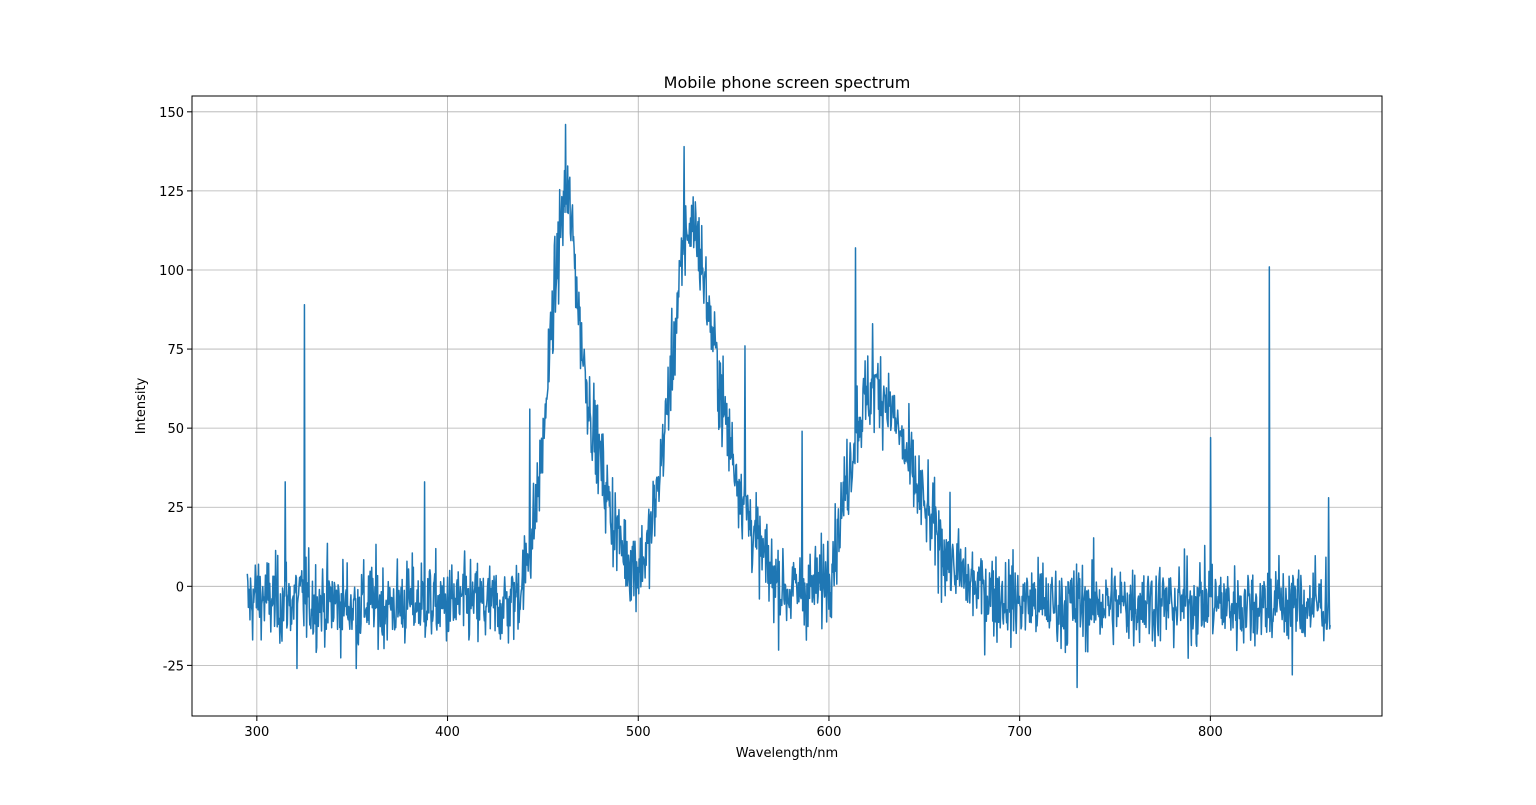  What do you see at coordinates (175, 508) in the screenshot?
I see `y-tick-label: 25` at bounding box center [175, 508].